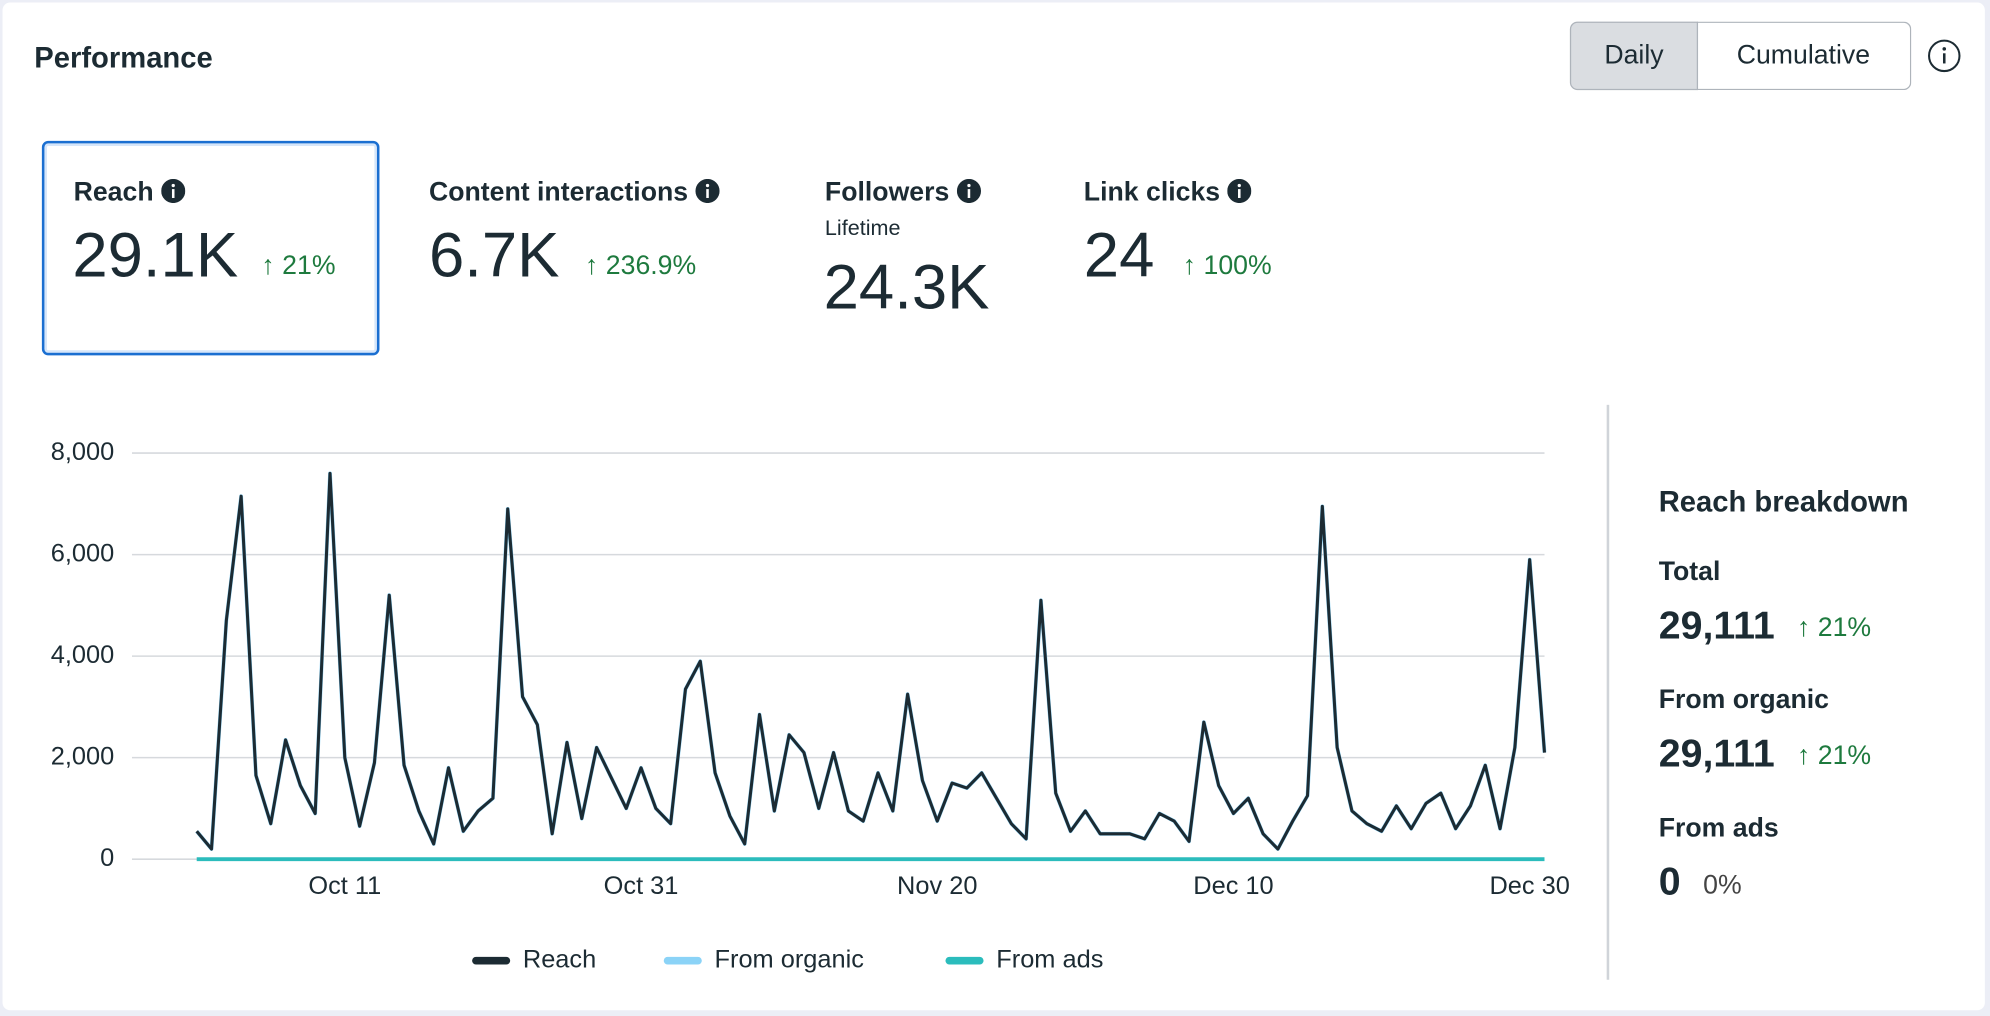 The image size is (1990, 1016). I want to click on metric-label: Followers, so click(903, 193).